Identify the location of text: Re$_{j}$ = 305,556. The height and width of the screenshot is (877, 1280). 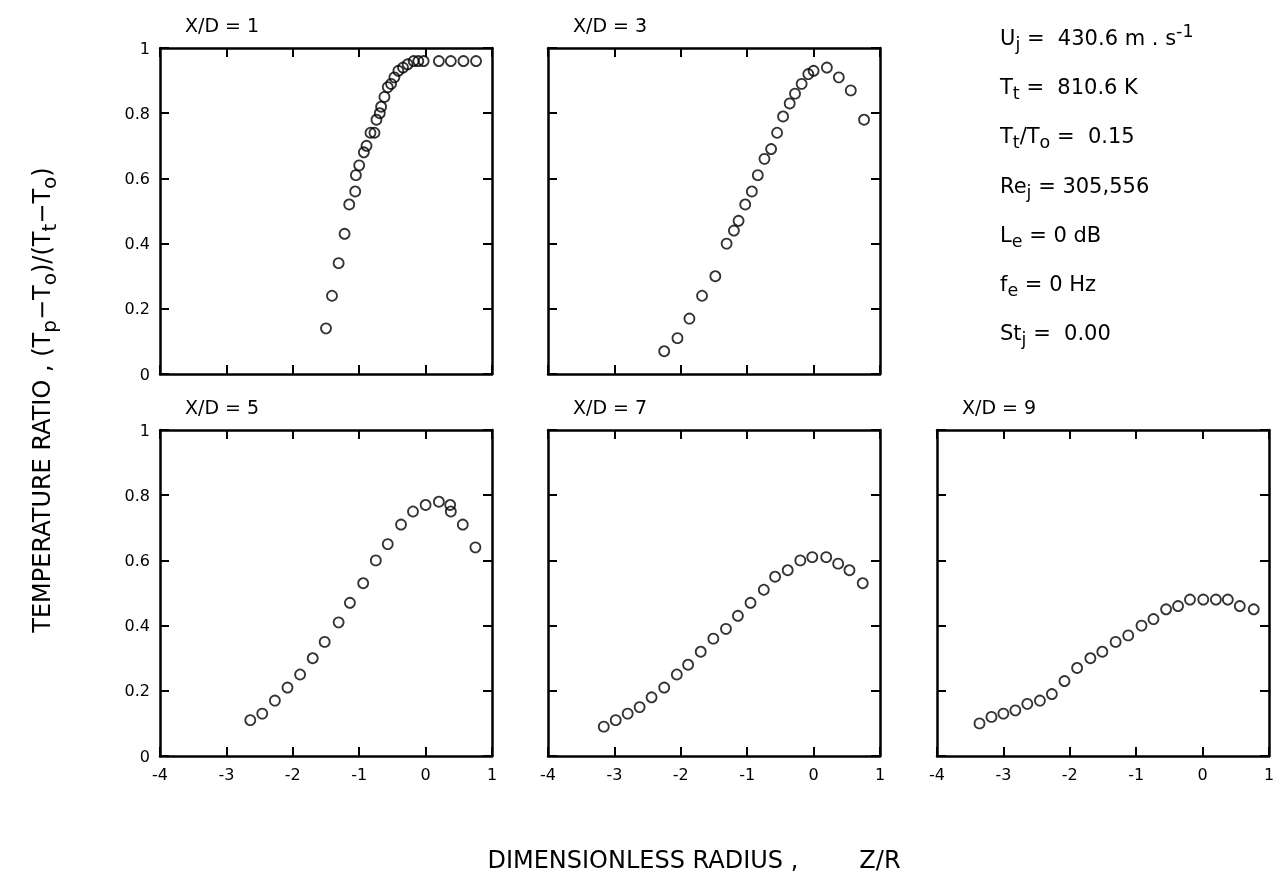
(1075, 188).